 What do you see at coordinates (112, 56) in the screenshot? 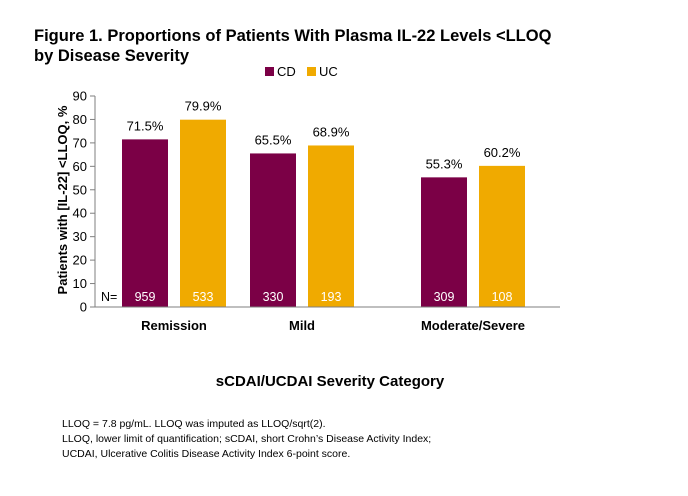
I see `figure-title-line-2: by Disease Severity` at bounding box center [112, 56].